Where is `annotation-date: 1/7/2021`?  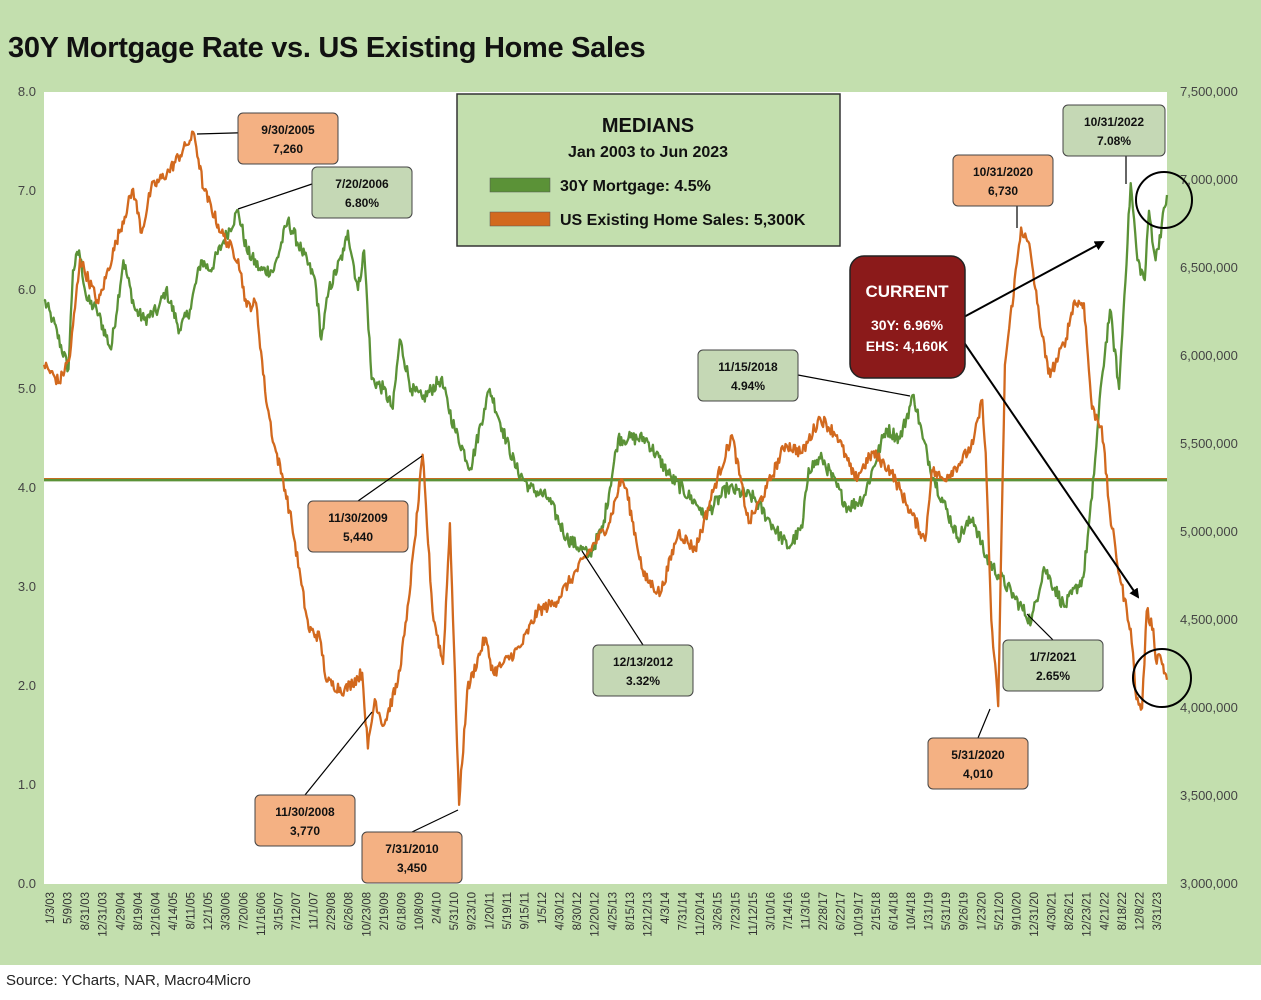 annotation-date: 1/7/2021 is located at coordinates (1053, 657).